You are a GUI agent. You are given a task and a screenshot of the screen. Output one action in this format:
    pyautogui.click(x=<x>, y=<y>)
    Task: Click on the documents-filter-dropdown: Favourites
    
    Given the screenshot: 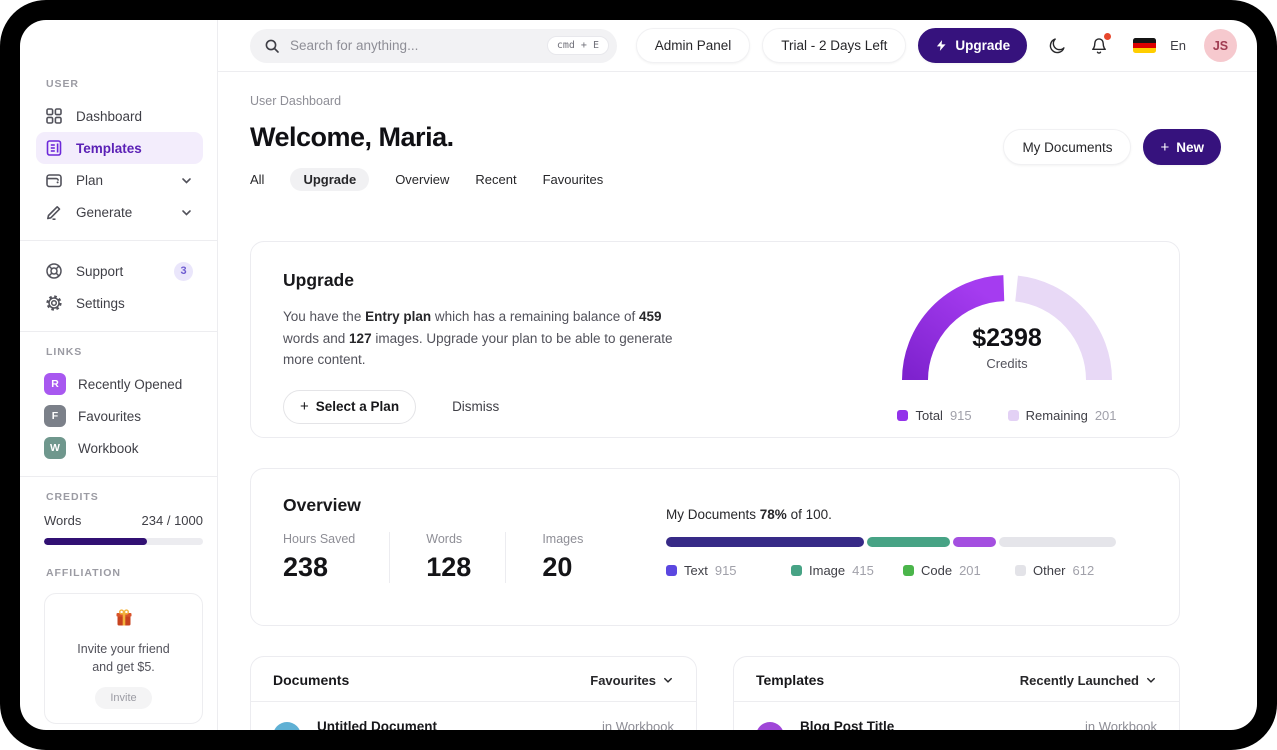 What is the action you would take?
    pyautogui.click(x=632, y=680)
    